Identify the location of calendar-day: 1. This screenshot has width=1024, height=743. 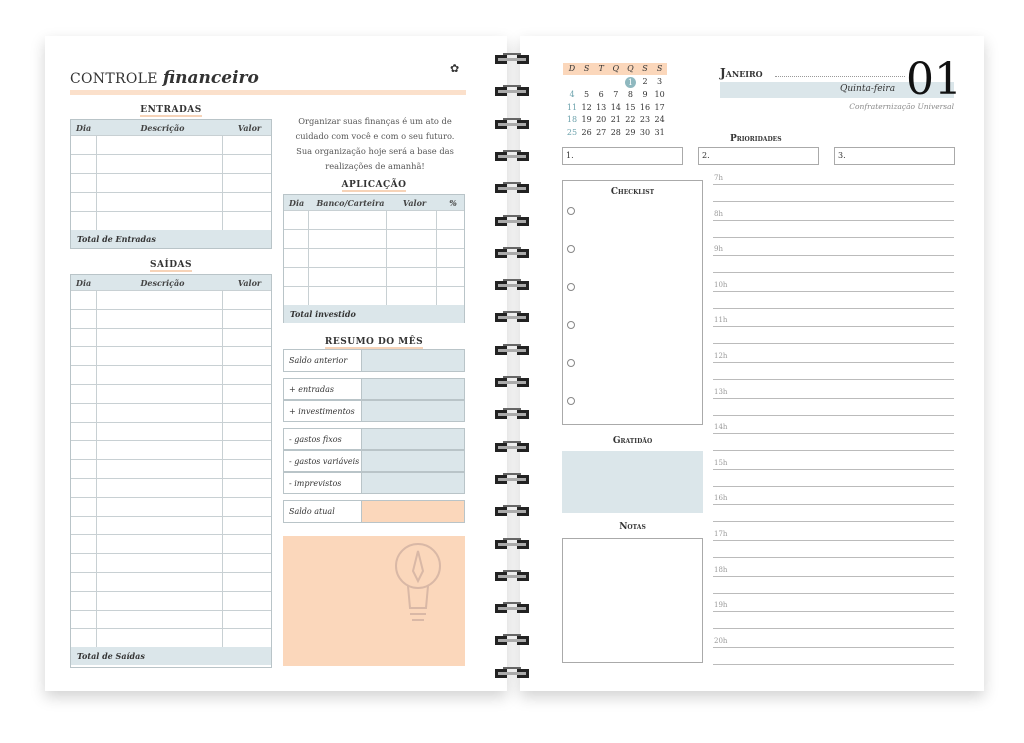
(630, 82).